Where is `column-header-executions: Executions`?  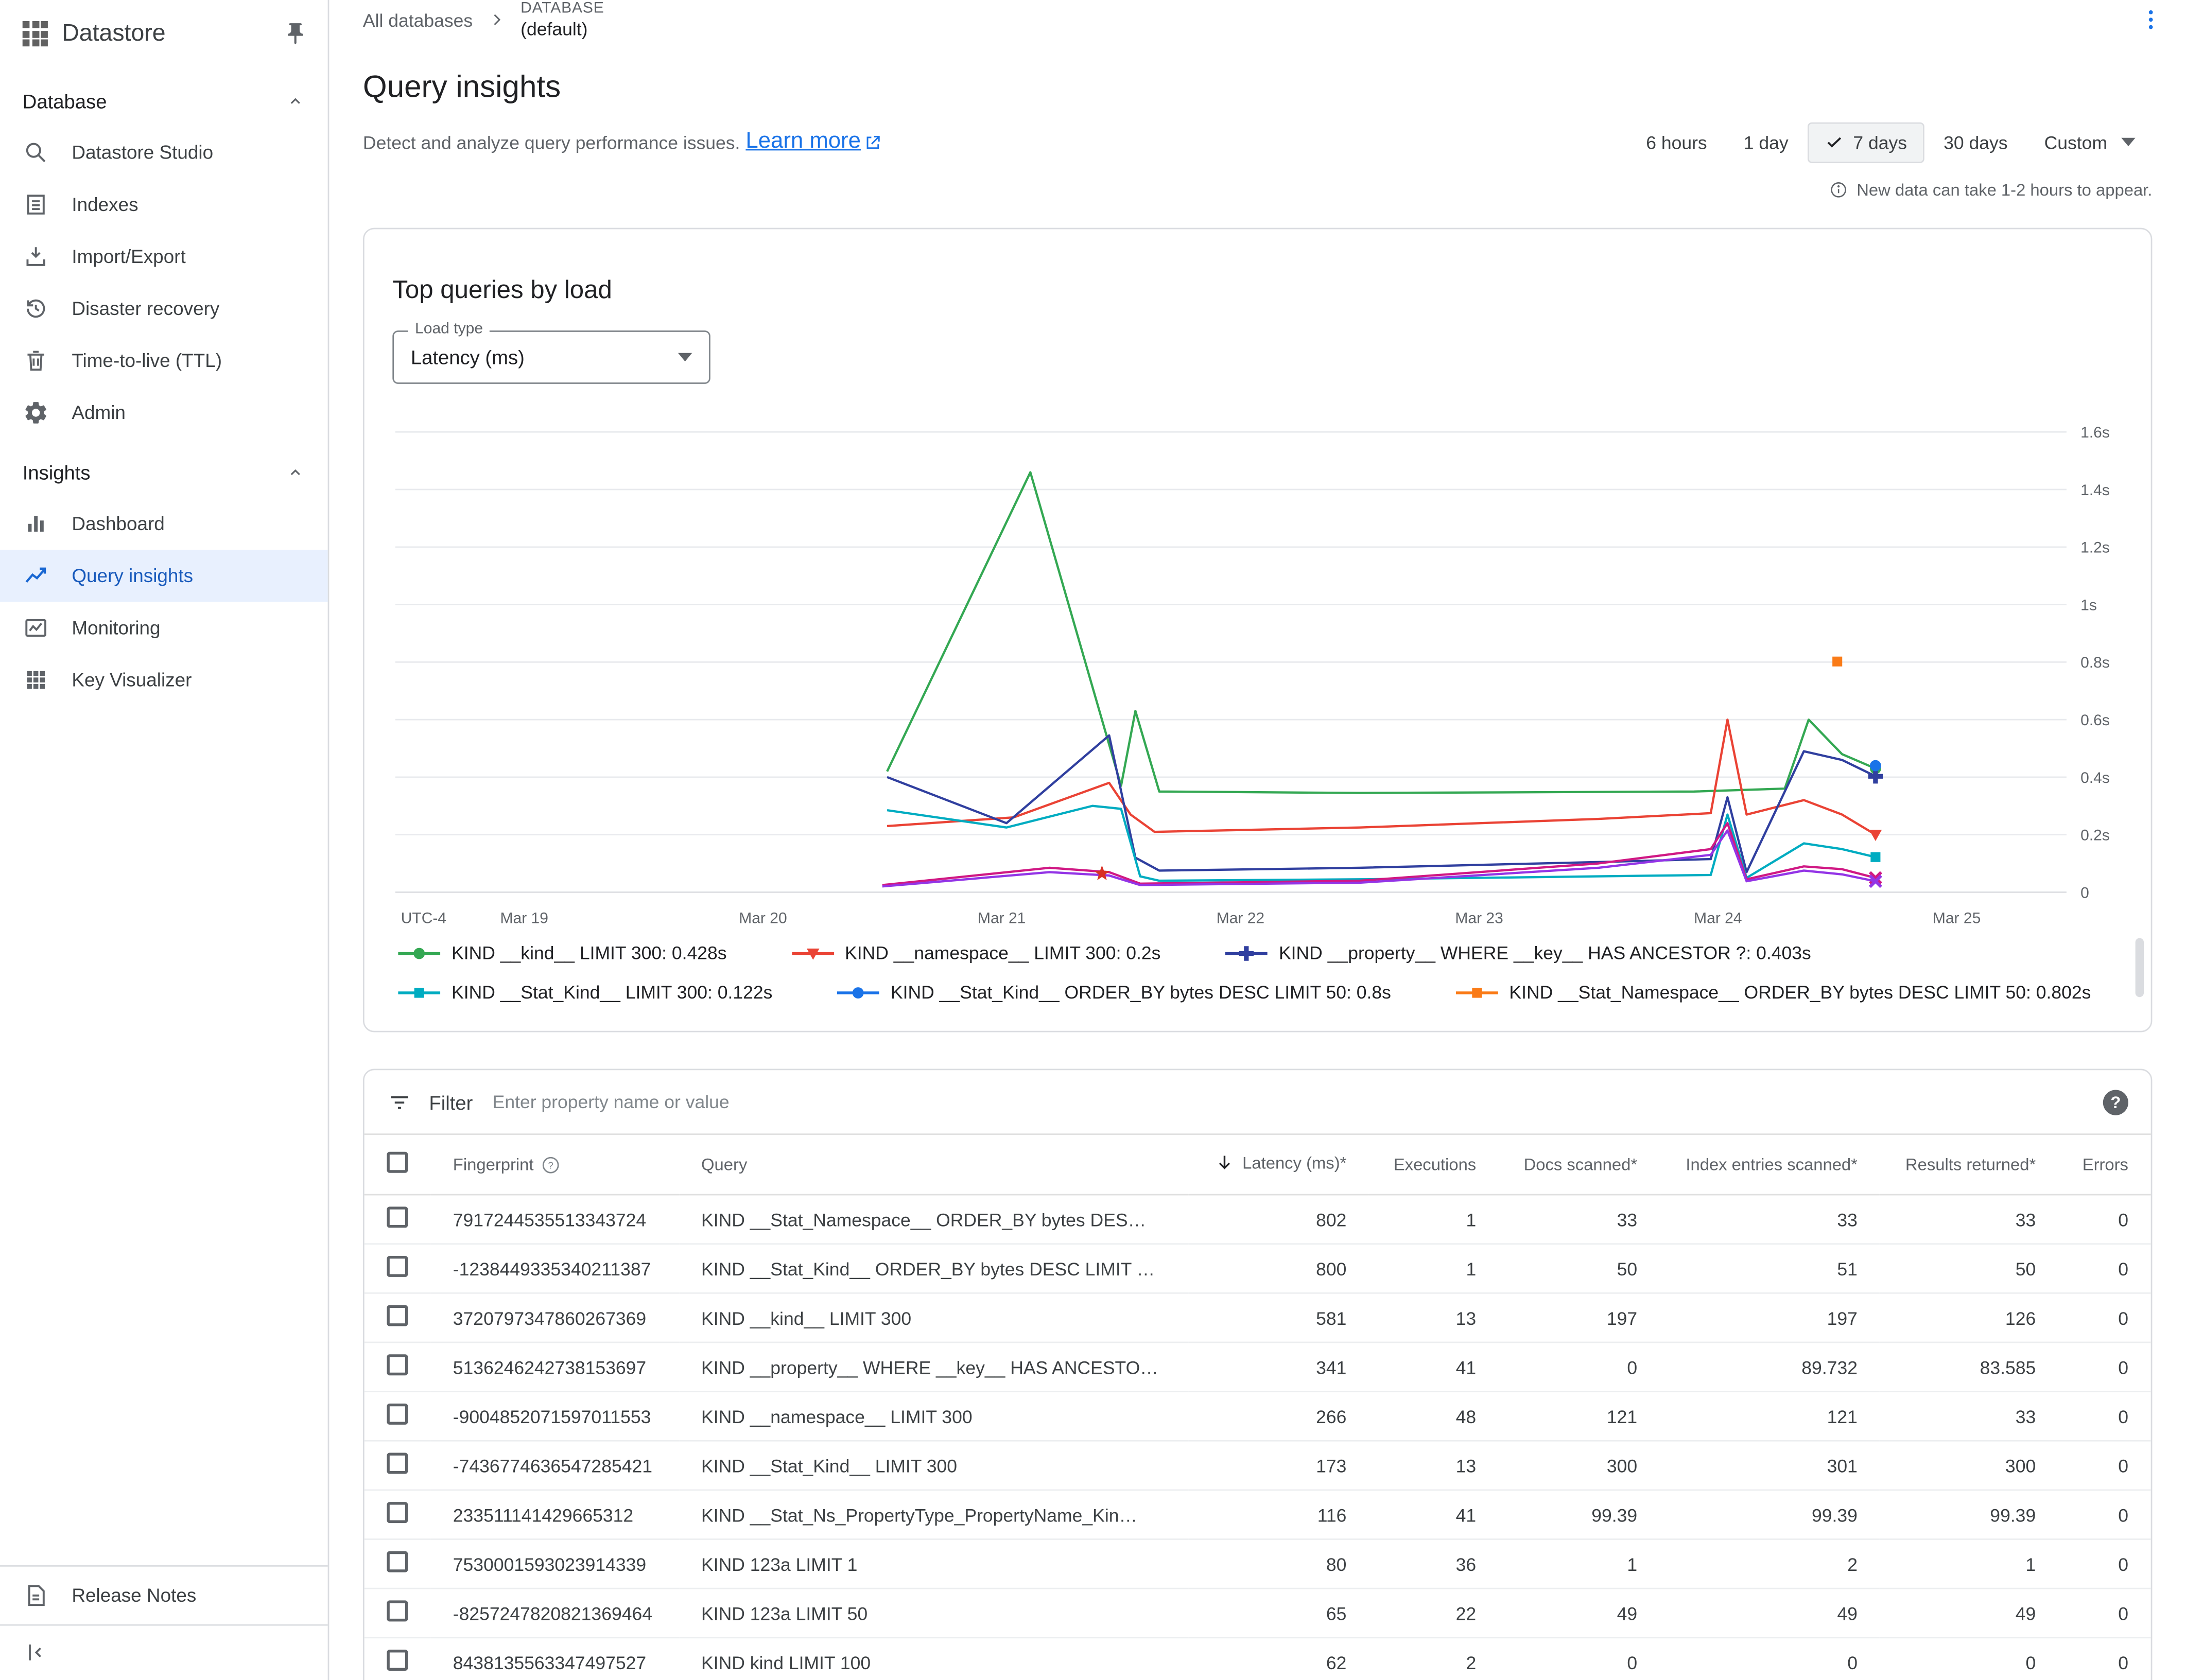 column-header-executions: Executions is located at coordinates (1434, 1165).